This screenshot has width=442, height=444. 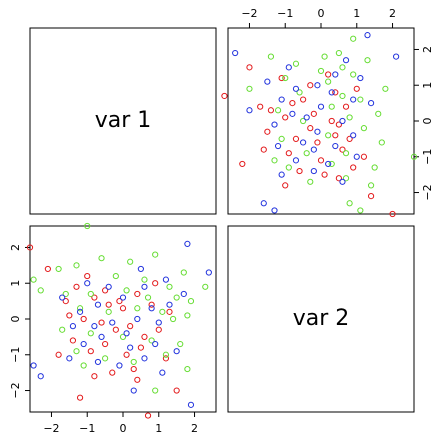 I want to click on right-axis-tick-label: 1, so click(x=427, y=85).